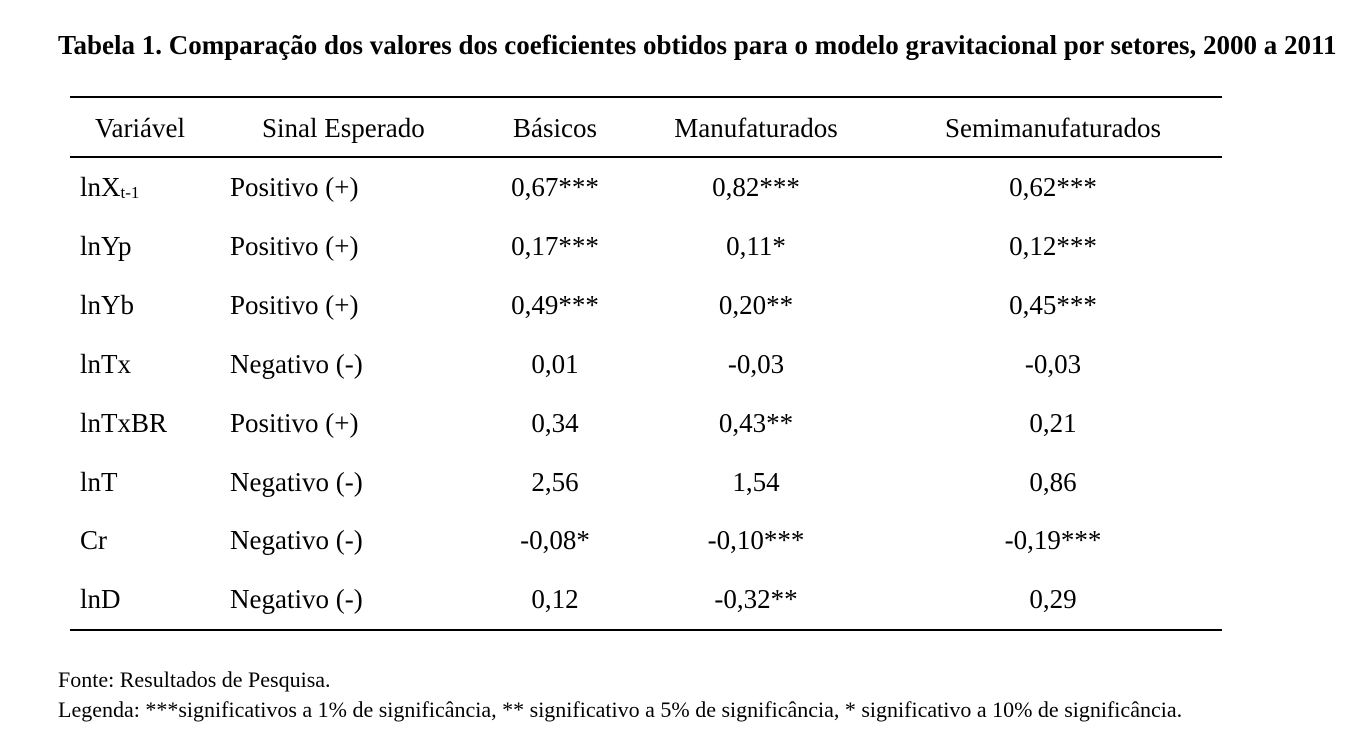  I want to click on table-row: lnT Negativo (-) 2,56 1,54 0,86, so click(679, 482).